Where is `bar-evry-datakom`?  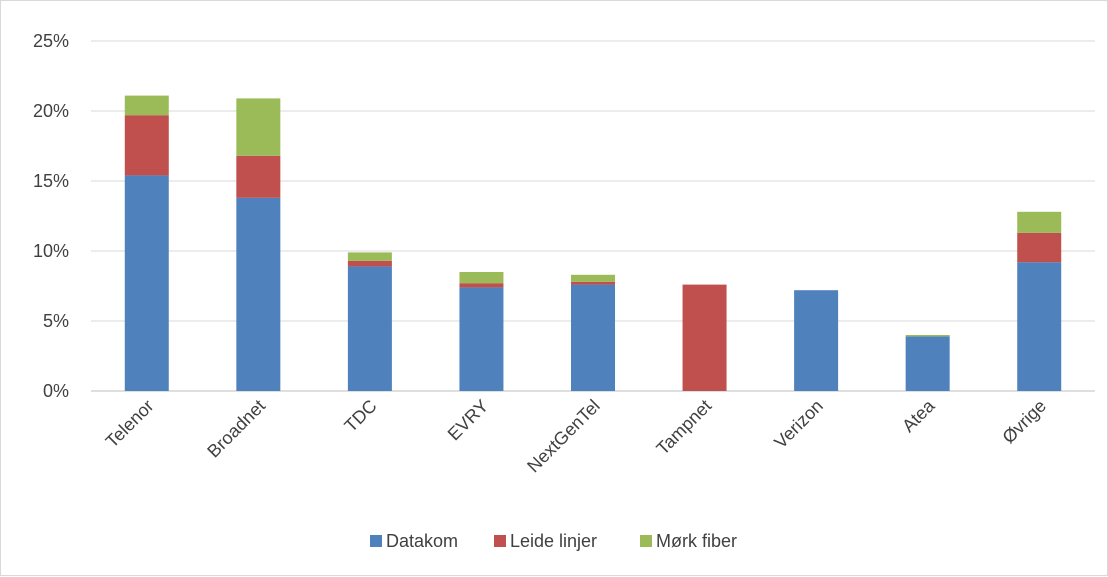 bar-evry-datakom is located at coordinates (481, 339).